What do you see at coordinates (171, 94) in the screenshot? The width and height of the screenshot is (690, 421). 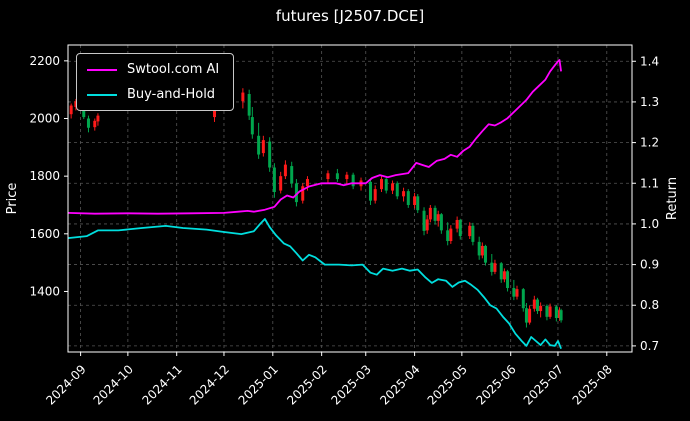 I see `legend-label: Buy-and-Hold` at bounding box center [171, 94].